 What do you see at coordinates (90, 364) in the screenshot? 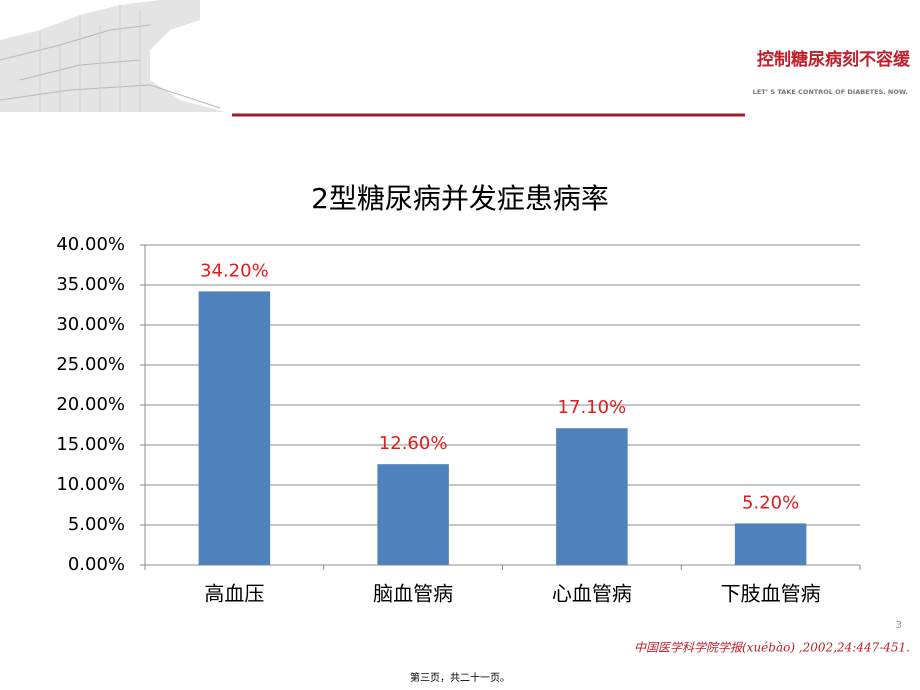
I see `y-tick-label: 25.00%` at bounding box center [90, 364].